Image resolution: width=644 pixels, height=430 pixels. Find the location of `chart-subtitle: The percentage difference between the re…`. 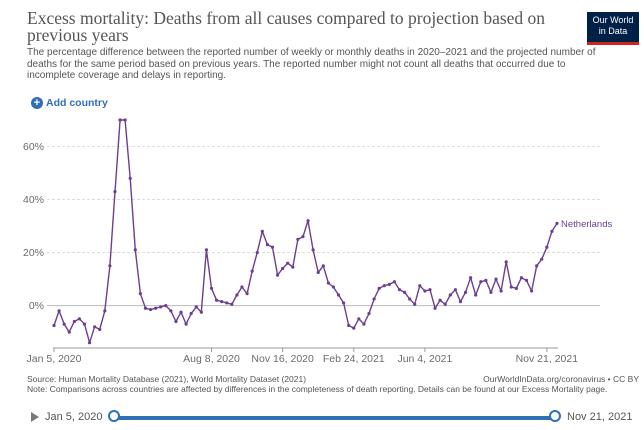

chart-subtitle: The percentage difference between the re… is located at coordinates (311, 64).